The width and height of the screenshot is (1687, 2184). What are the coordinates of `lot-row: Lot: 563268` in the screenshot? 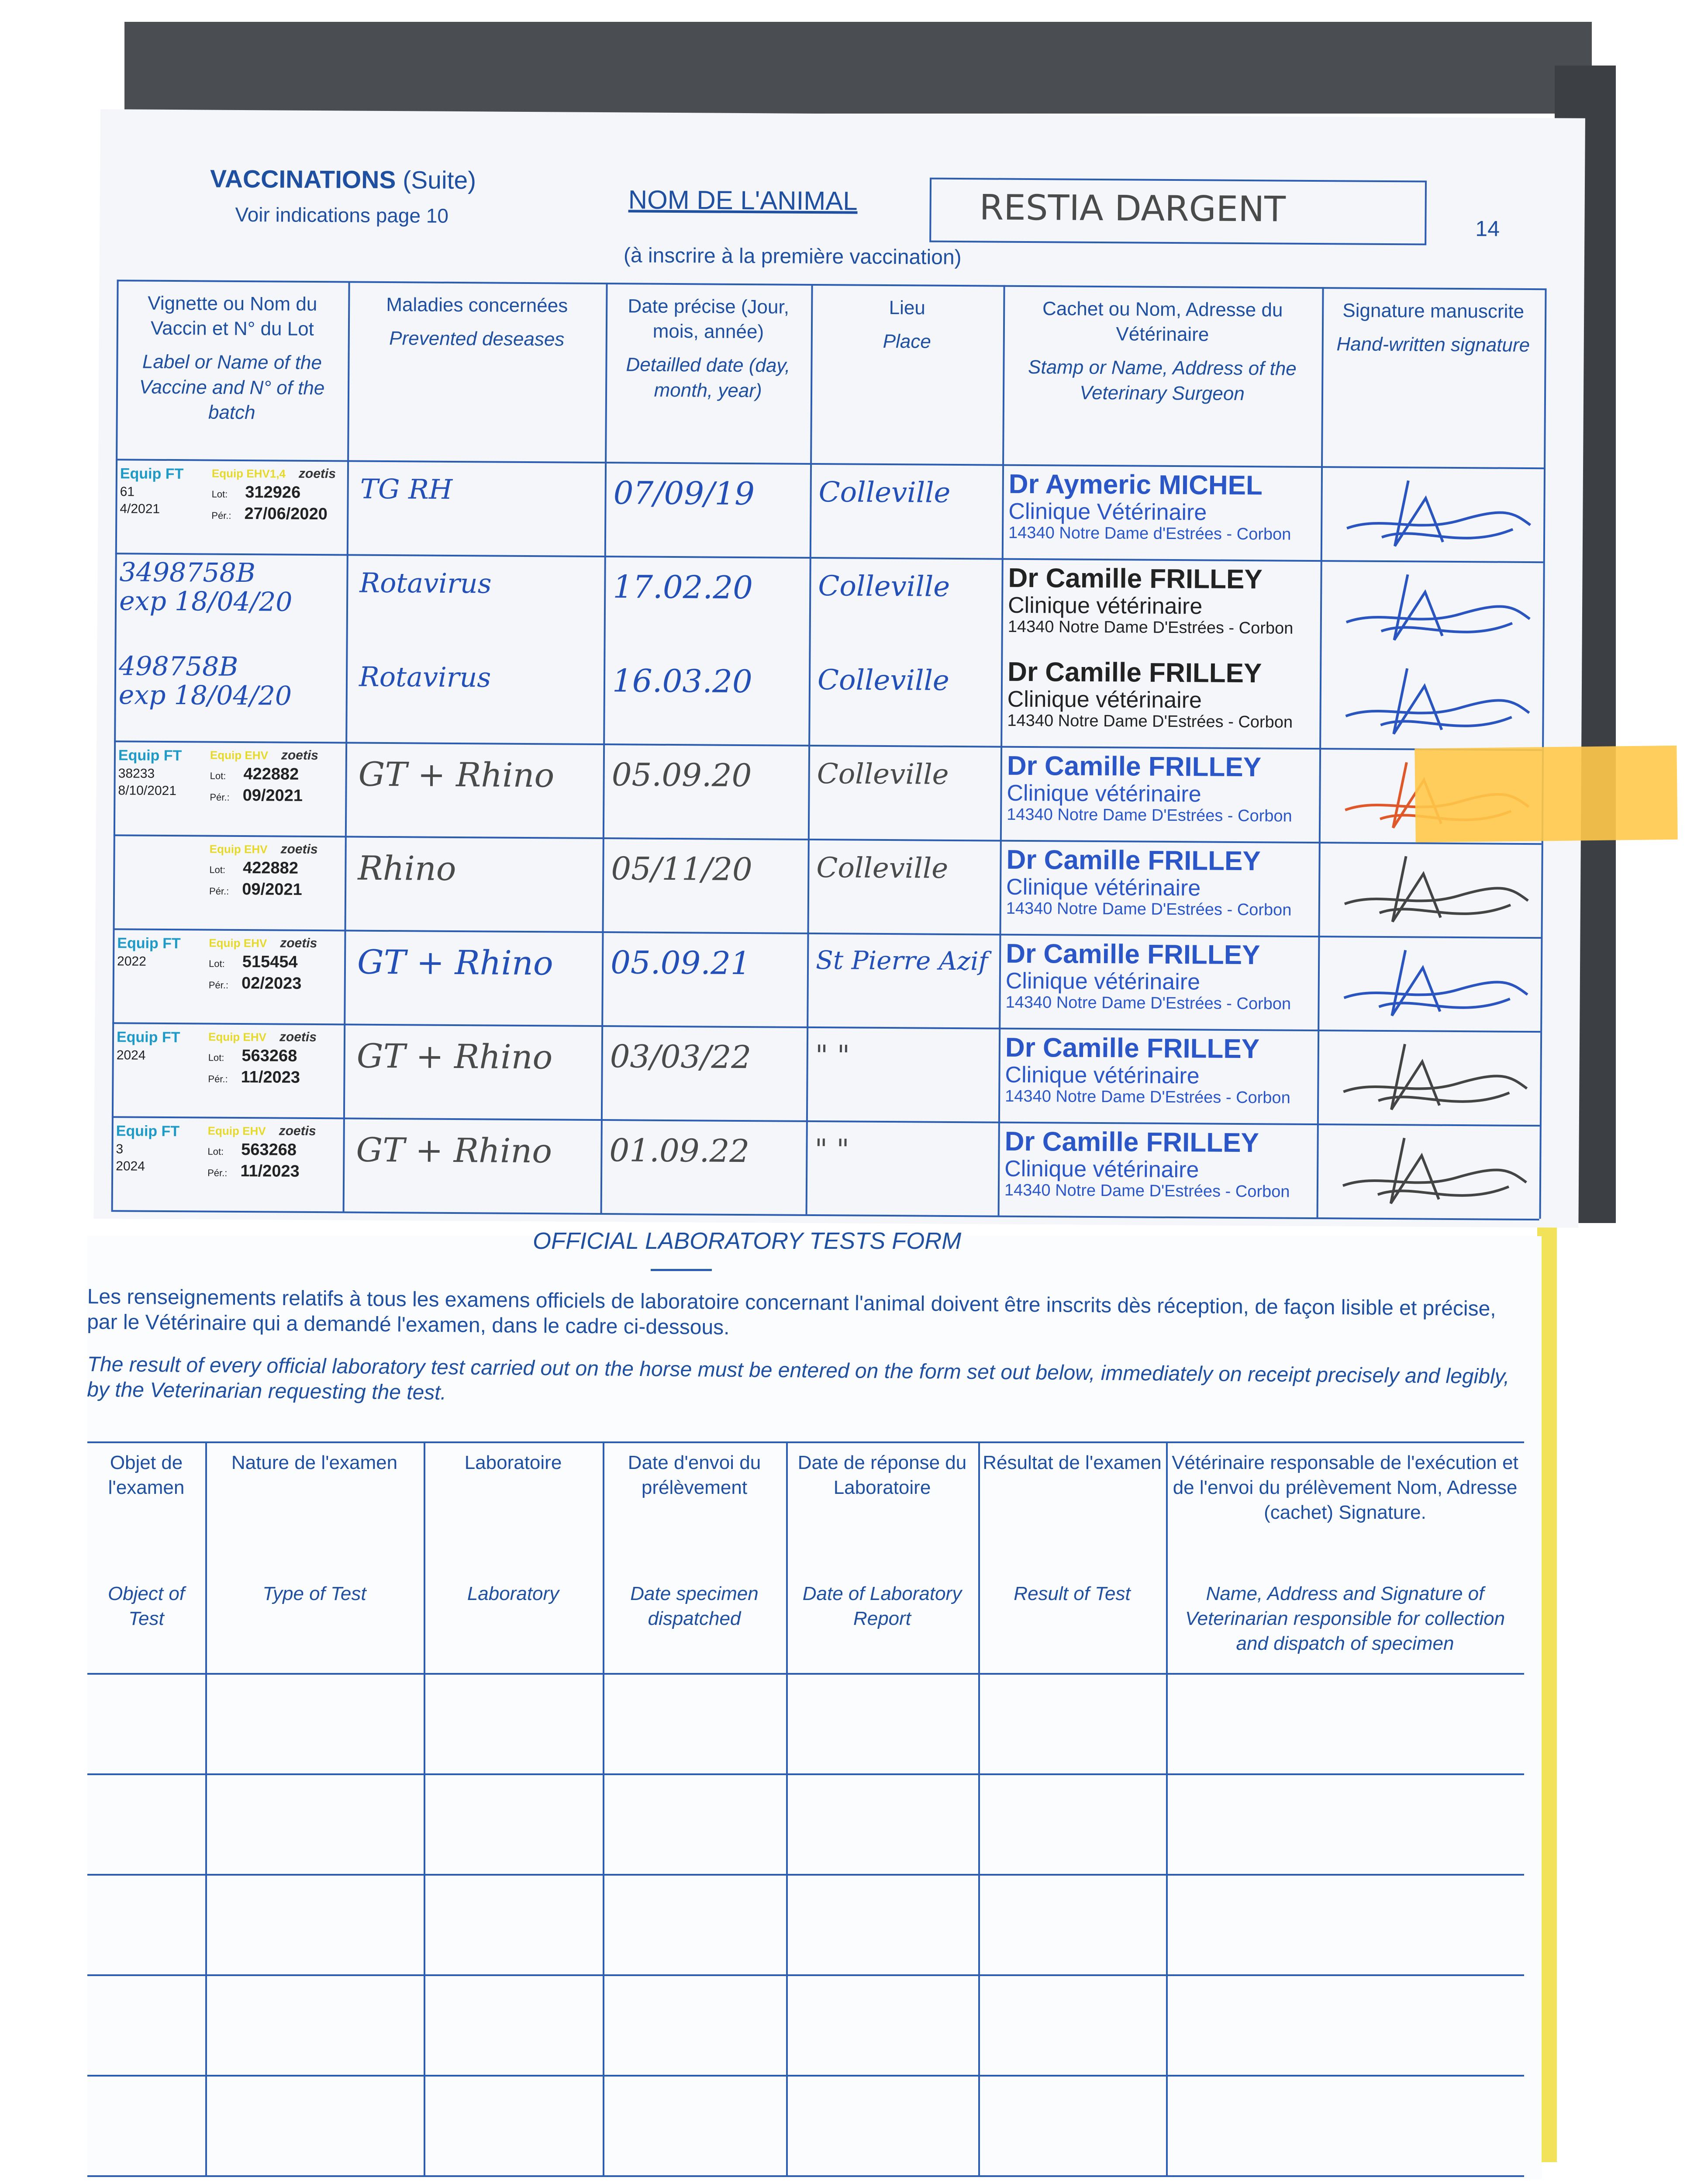 It's located at (261, 1150).